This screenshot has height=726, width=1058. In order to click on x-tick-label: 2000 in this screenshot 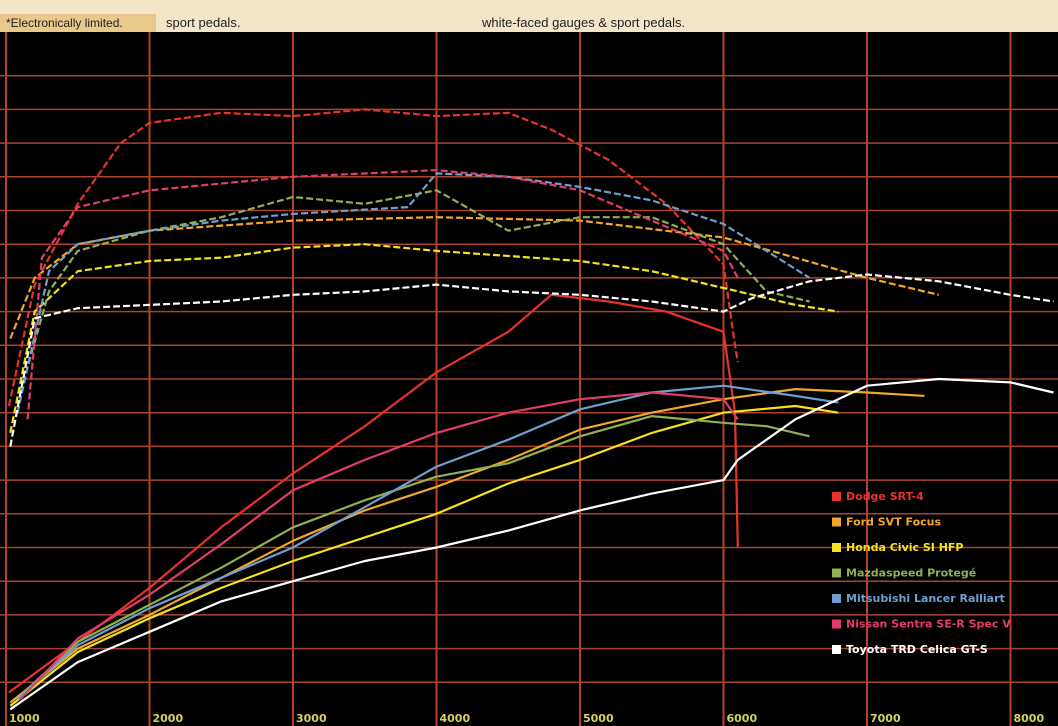, I will do `click(168, 718)`.